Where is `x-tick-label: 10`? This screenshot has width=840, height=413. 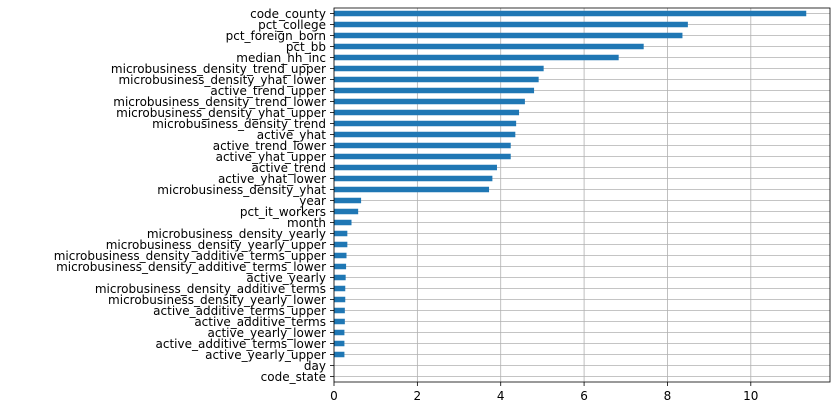
x-tick-label: 10 is located at coordinates (750, 396).